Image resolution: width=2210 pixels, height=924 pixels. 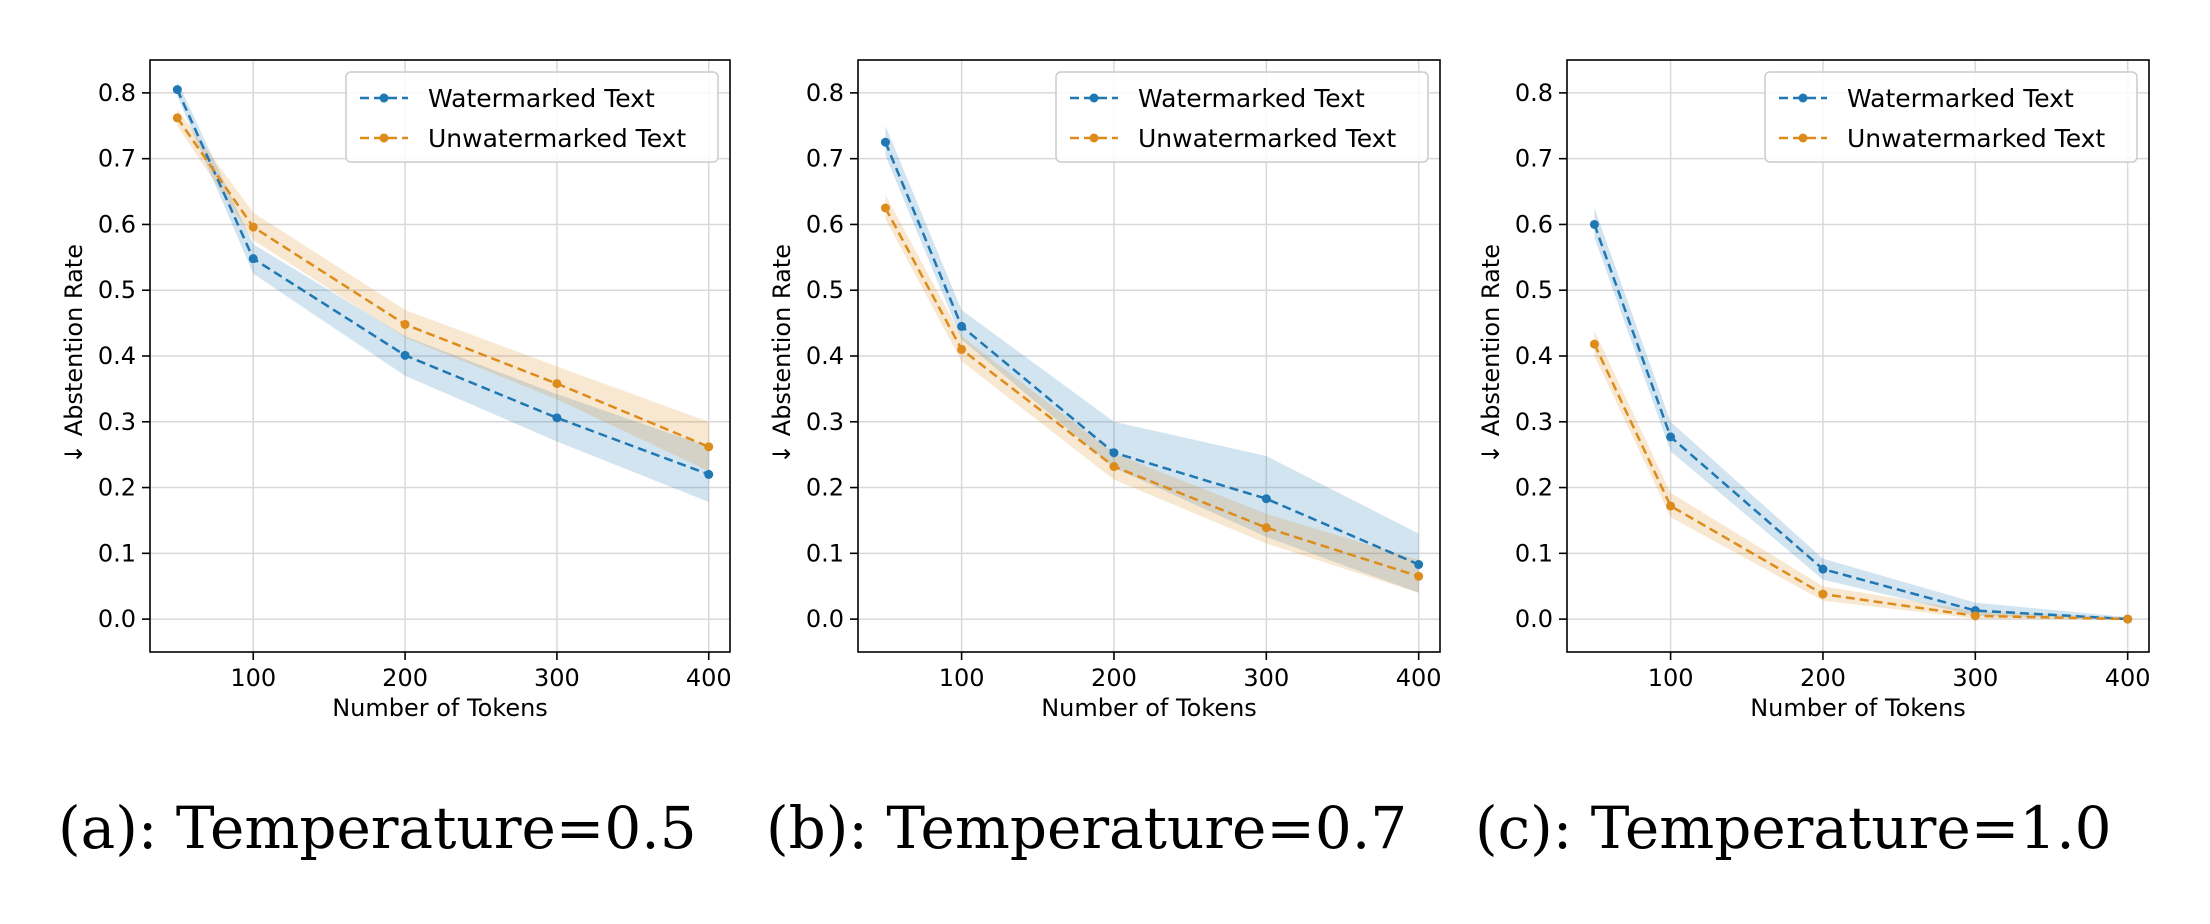 What do you see at coordinates (1086, 828) in the screenshot?
I see `panel-caption: (b): Temperature=0.7` at bounding box center [1086, 828].